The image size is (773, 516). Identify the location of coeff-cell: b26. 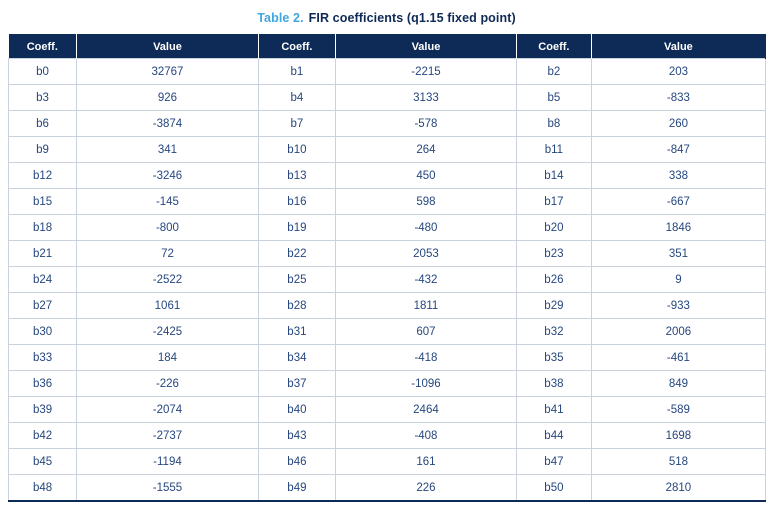
(553, 279).